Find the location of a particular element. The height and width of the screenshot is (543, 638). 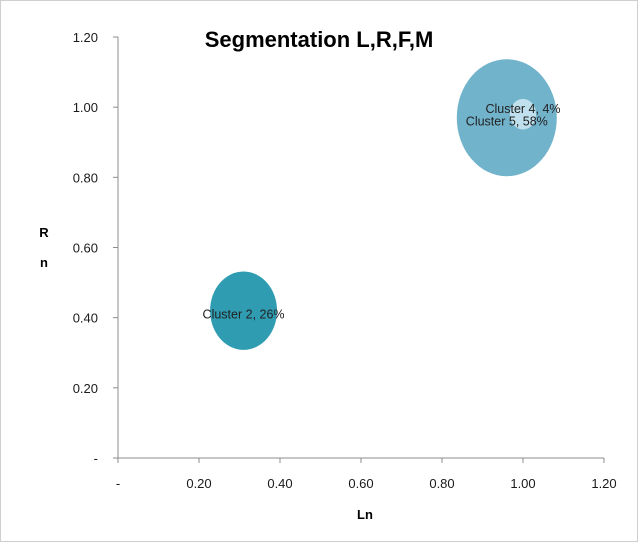

bubble-label-cluster-2: Cluster 2, 26% is located at coordinates (244, 315).